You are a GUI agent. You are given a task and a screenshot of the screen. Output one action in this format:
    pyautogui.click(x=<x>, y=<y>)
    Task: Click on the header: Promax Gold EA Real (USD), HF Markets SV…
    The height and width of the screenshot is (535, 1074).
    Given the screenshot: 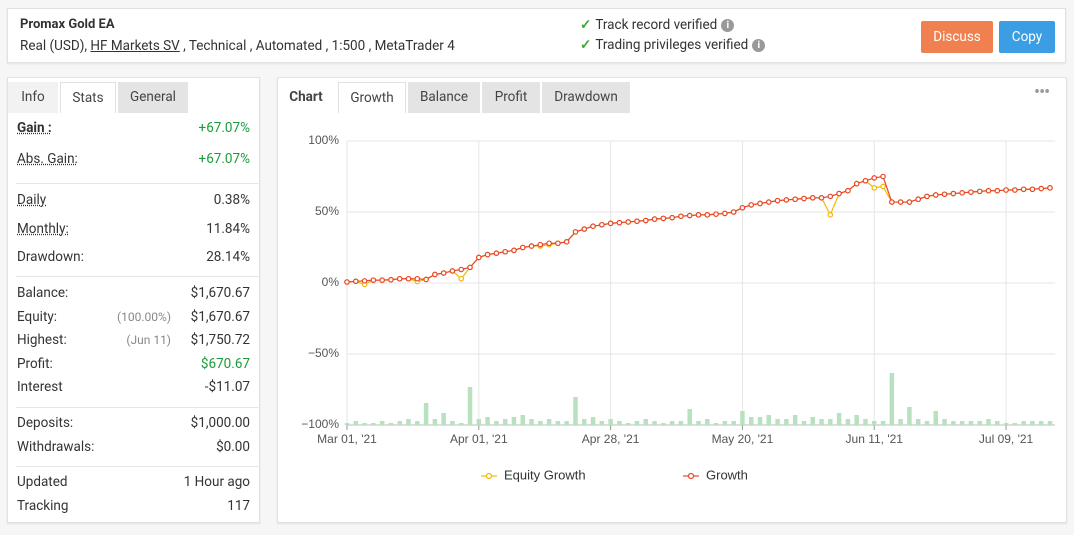 What is the action you would take?
    pyautogui.click(x=536, y=35)
    